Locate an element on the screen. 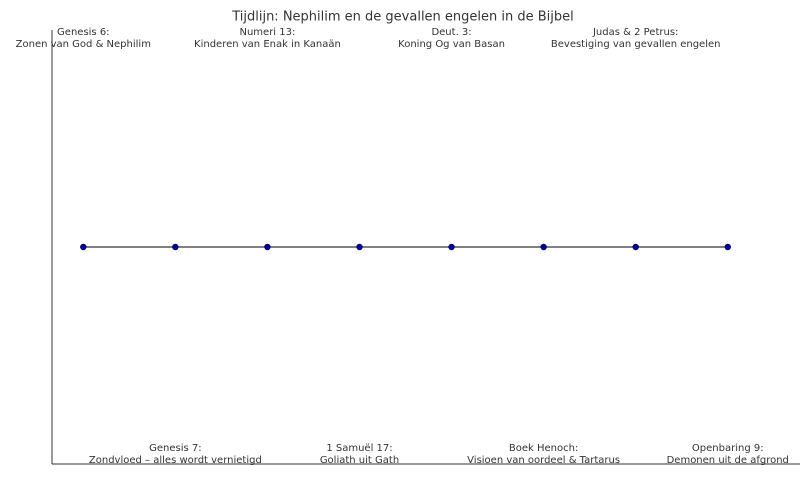 This screenshot has height=480, width=800. event-label: Bevestiging van gevallen engelen is located at coordinates (636, 44).